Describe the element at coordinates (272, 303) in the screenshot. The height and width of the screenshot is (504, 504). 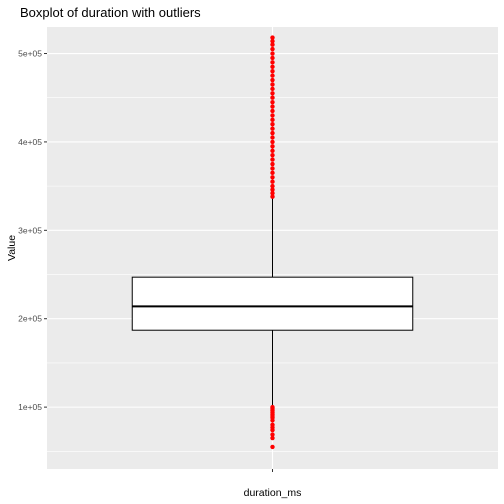
I see `iqr-box` at that location.